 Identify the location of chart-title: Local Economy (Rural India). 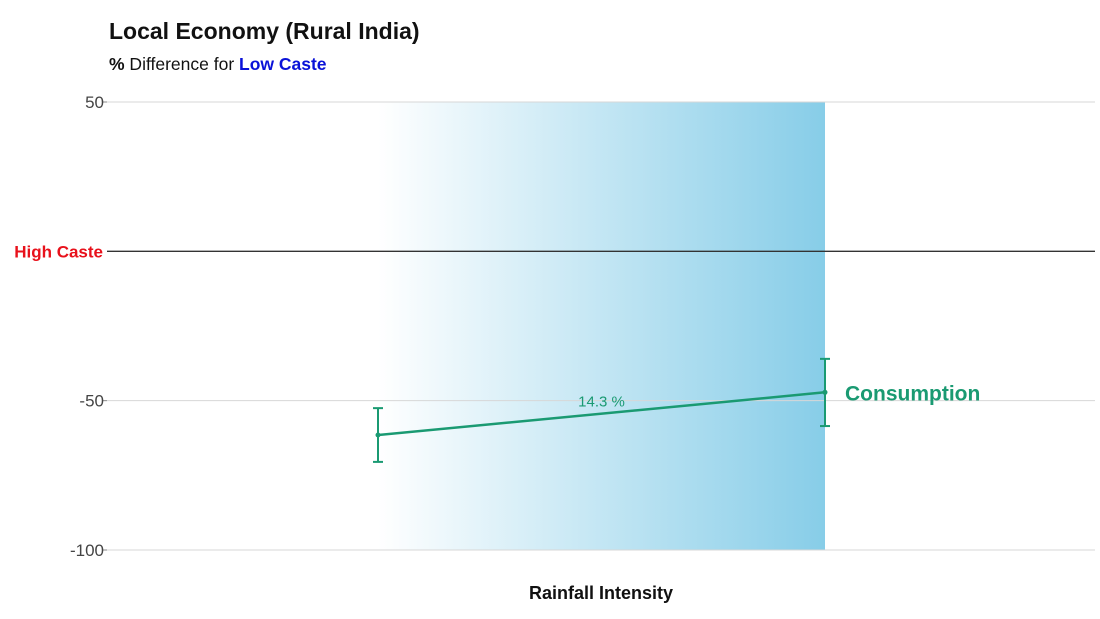
(264, 31).